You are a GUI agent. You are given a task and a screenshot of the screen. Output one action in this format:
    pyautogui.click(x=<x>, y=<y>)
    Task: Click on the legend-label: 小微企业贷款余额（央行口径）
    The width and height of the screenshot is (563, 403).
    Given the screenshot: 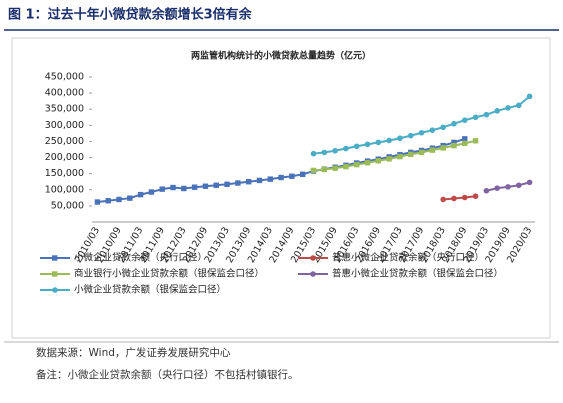 What is the action you would take?
    pyautogui.click(x=140, y=258)
    